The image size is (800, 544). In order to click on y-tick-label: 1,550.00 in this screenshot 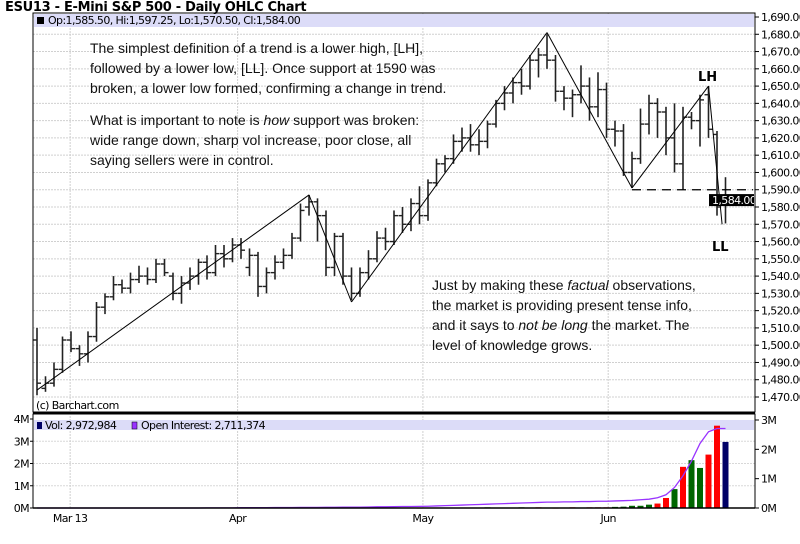, I will do `click(780, 259)`.